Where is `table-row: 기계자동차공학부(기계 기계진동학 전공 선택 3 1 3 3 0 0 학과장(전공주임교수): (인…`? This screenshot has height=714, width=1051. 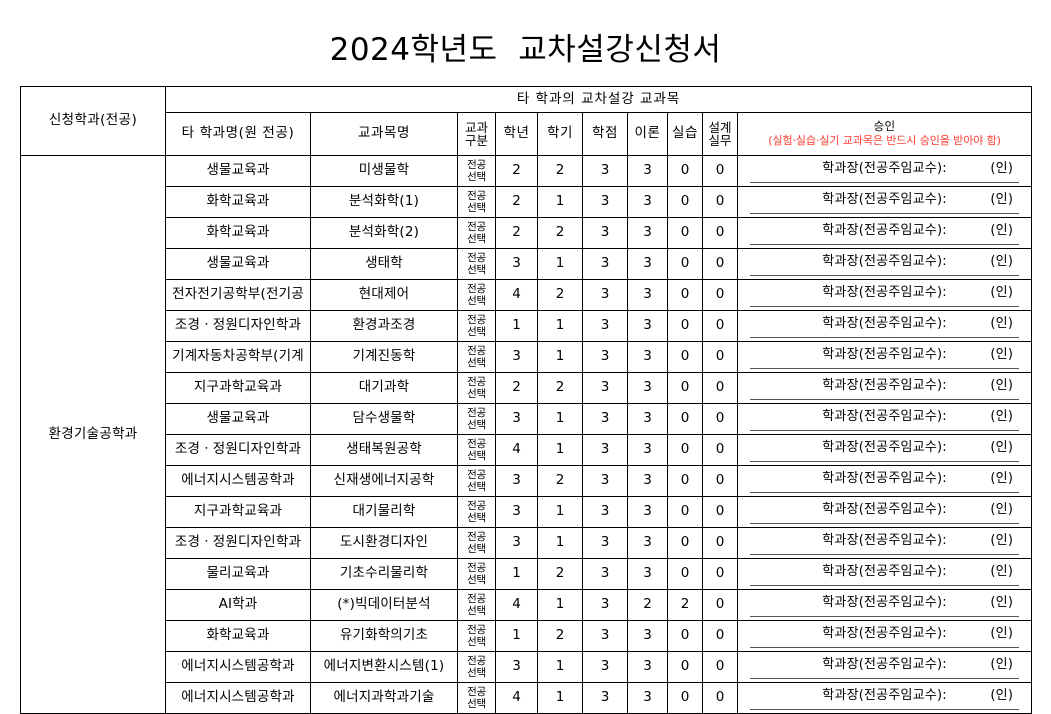 table-row: 기계자동차공학부(기계 기계진동학 전공 선택 3 1 3 3 0 0 학과장(전공주임교수): (인… is located at coordinates (527, 357).